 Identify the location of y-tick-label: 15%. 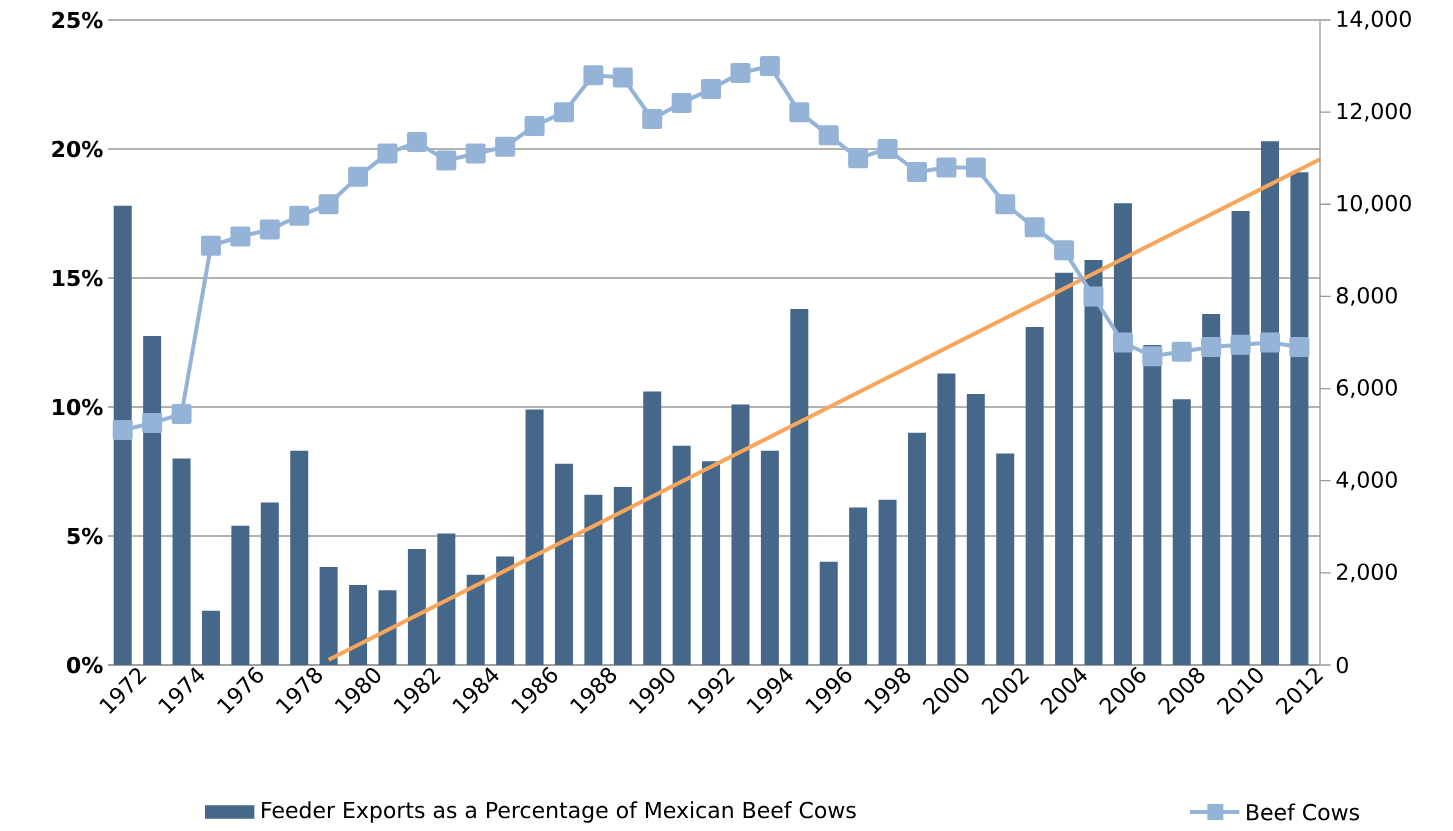
(78, 278).